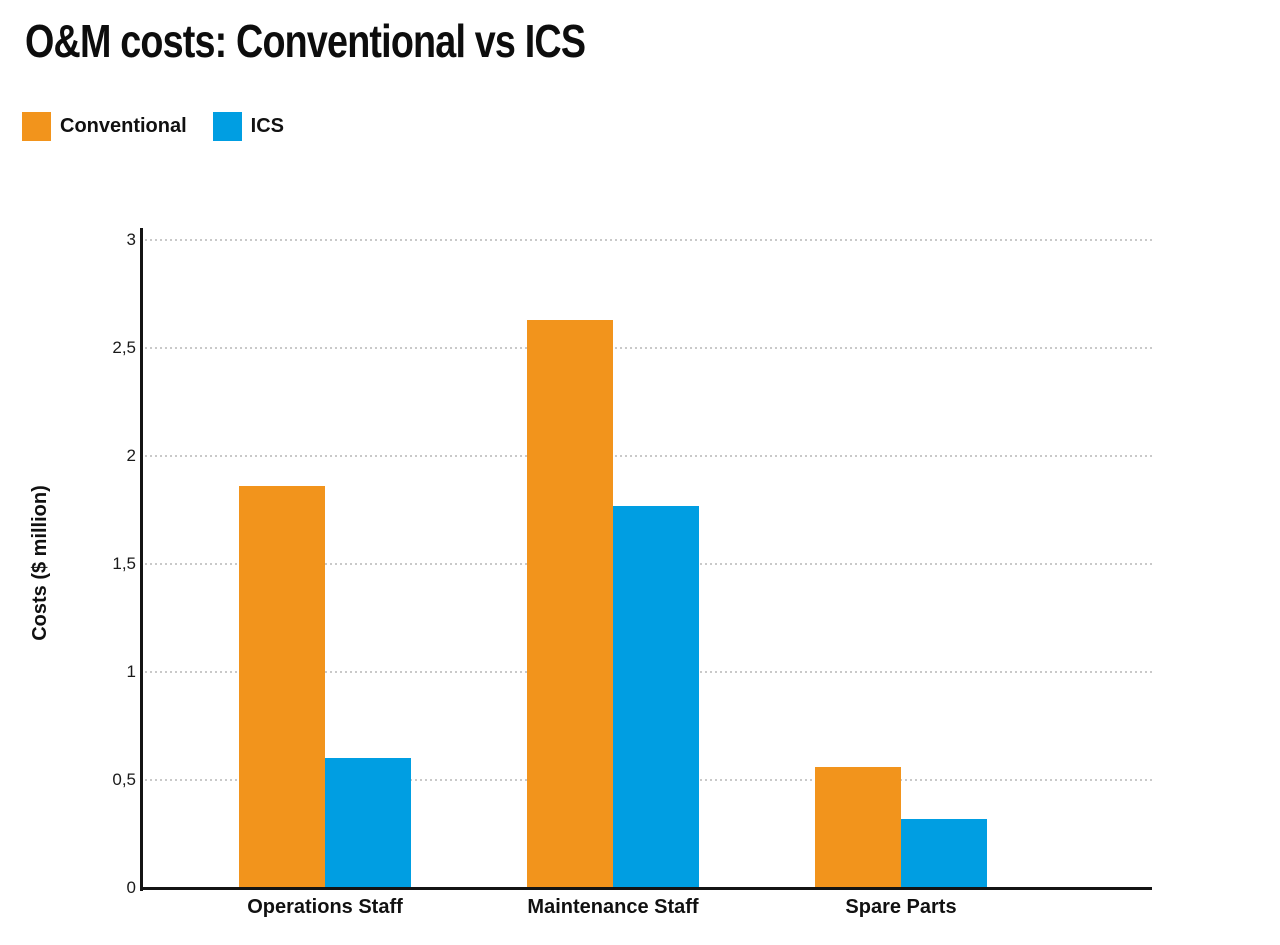 The height and width of the screenshot is (945, 1280). I want to click on y-tick-label-0.5: 0,5, so click(124, 779).